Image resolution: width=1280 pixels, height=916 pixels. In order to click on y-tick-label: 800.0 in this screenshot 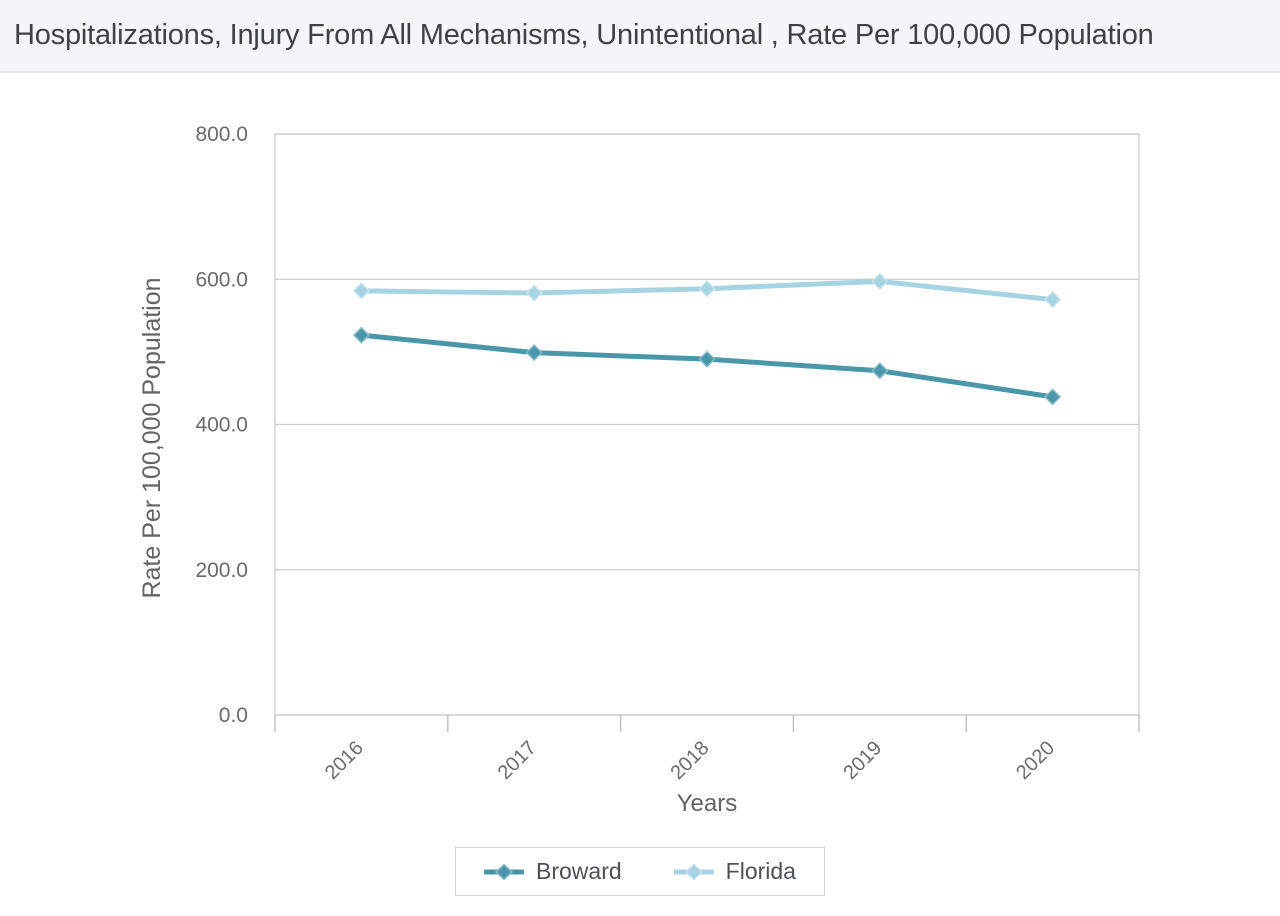, I will do `click(221, 134)`.